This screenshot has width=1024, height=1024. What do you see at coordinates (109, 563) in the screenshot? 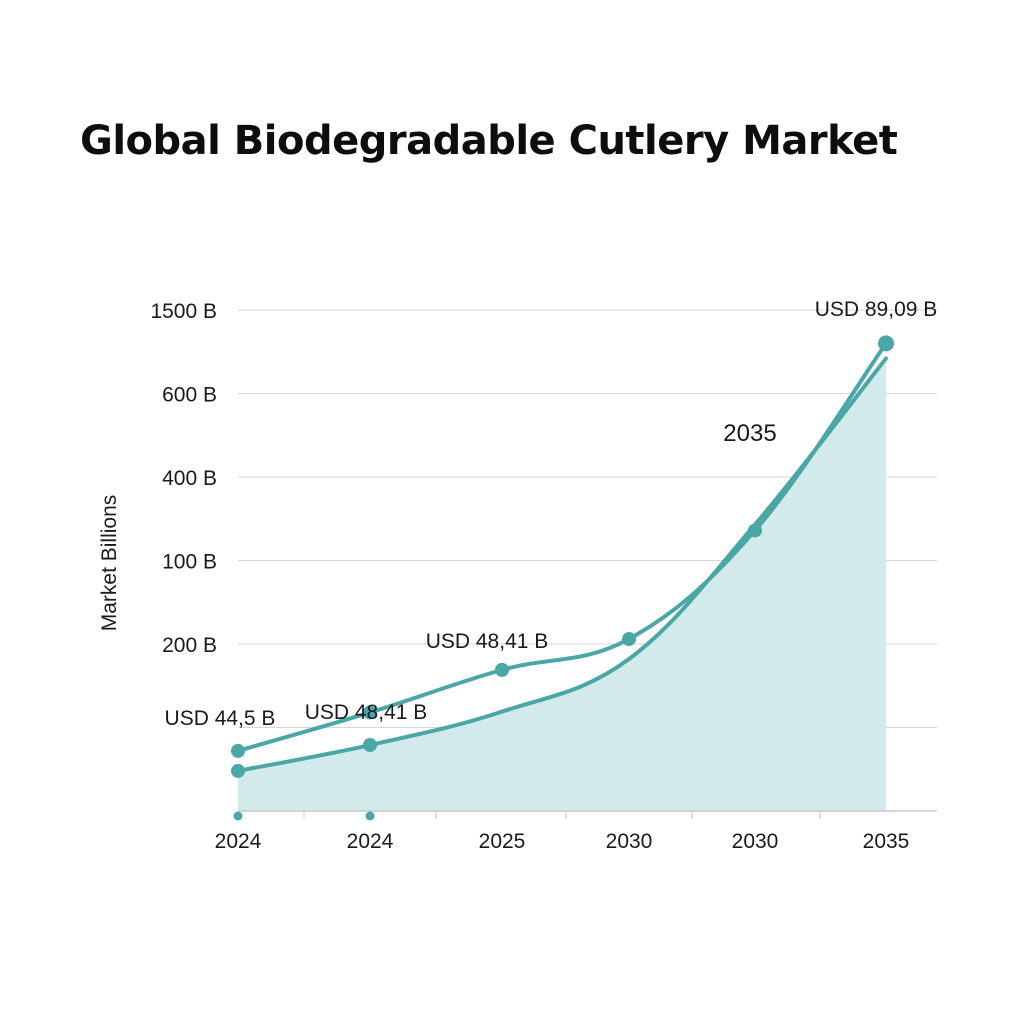
I see `y-axis-label: Market Billions` at bounding box center [109, 563].